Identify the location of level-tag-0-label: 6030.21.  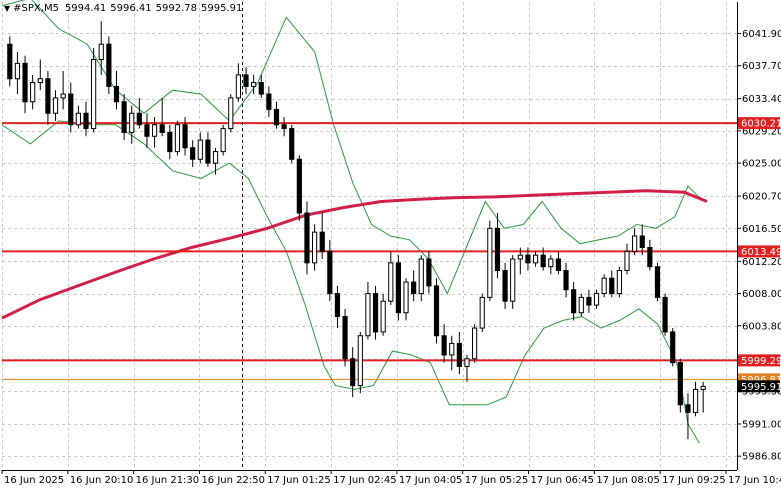
(761, 124).